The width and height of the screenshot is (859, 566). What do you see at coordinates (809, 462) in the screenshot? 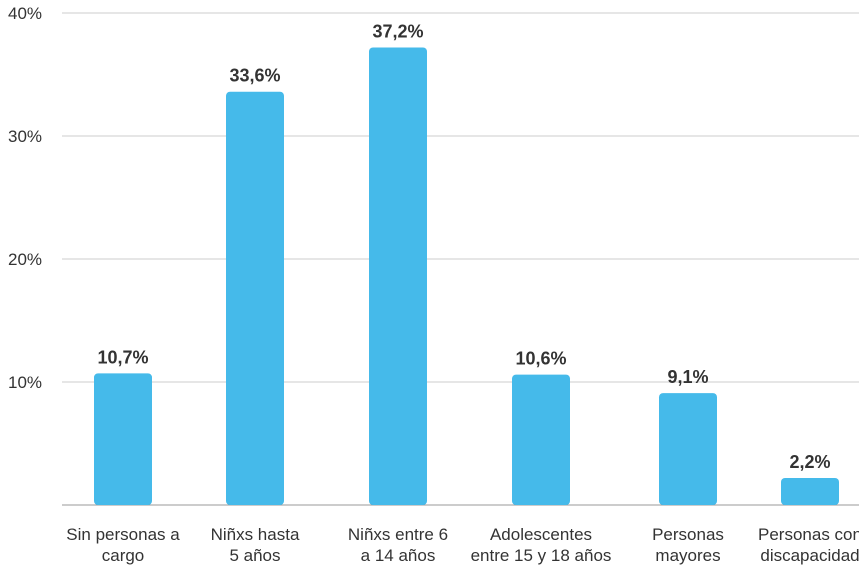
I see `data-label: 2,2%` at bounding box center [809, 462].